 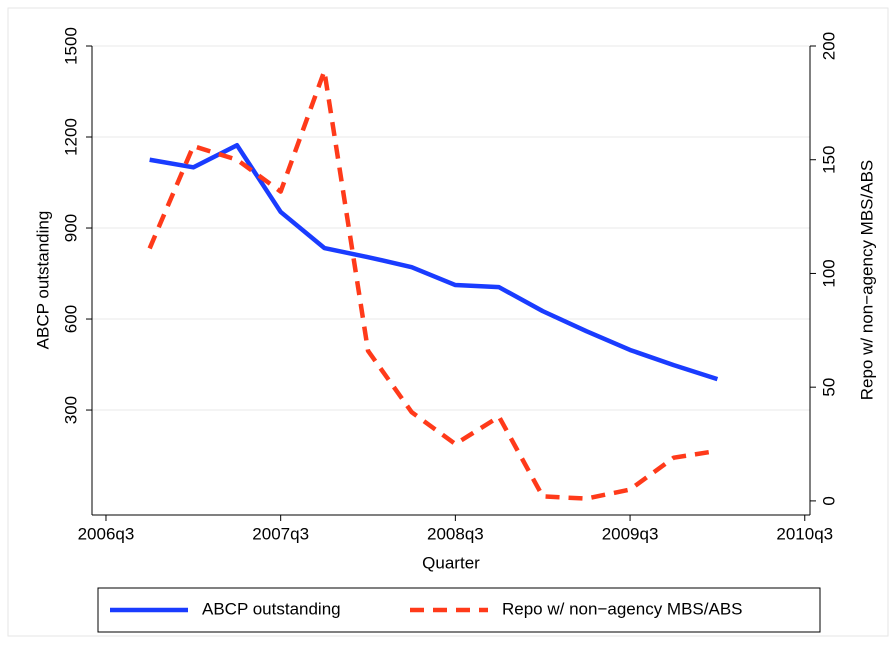 What do you see at coordinates (280, 533) in the screenshot?
I see `x-tick-label: 2007q3` at bounding box center [280, 533].